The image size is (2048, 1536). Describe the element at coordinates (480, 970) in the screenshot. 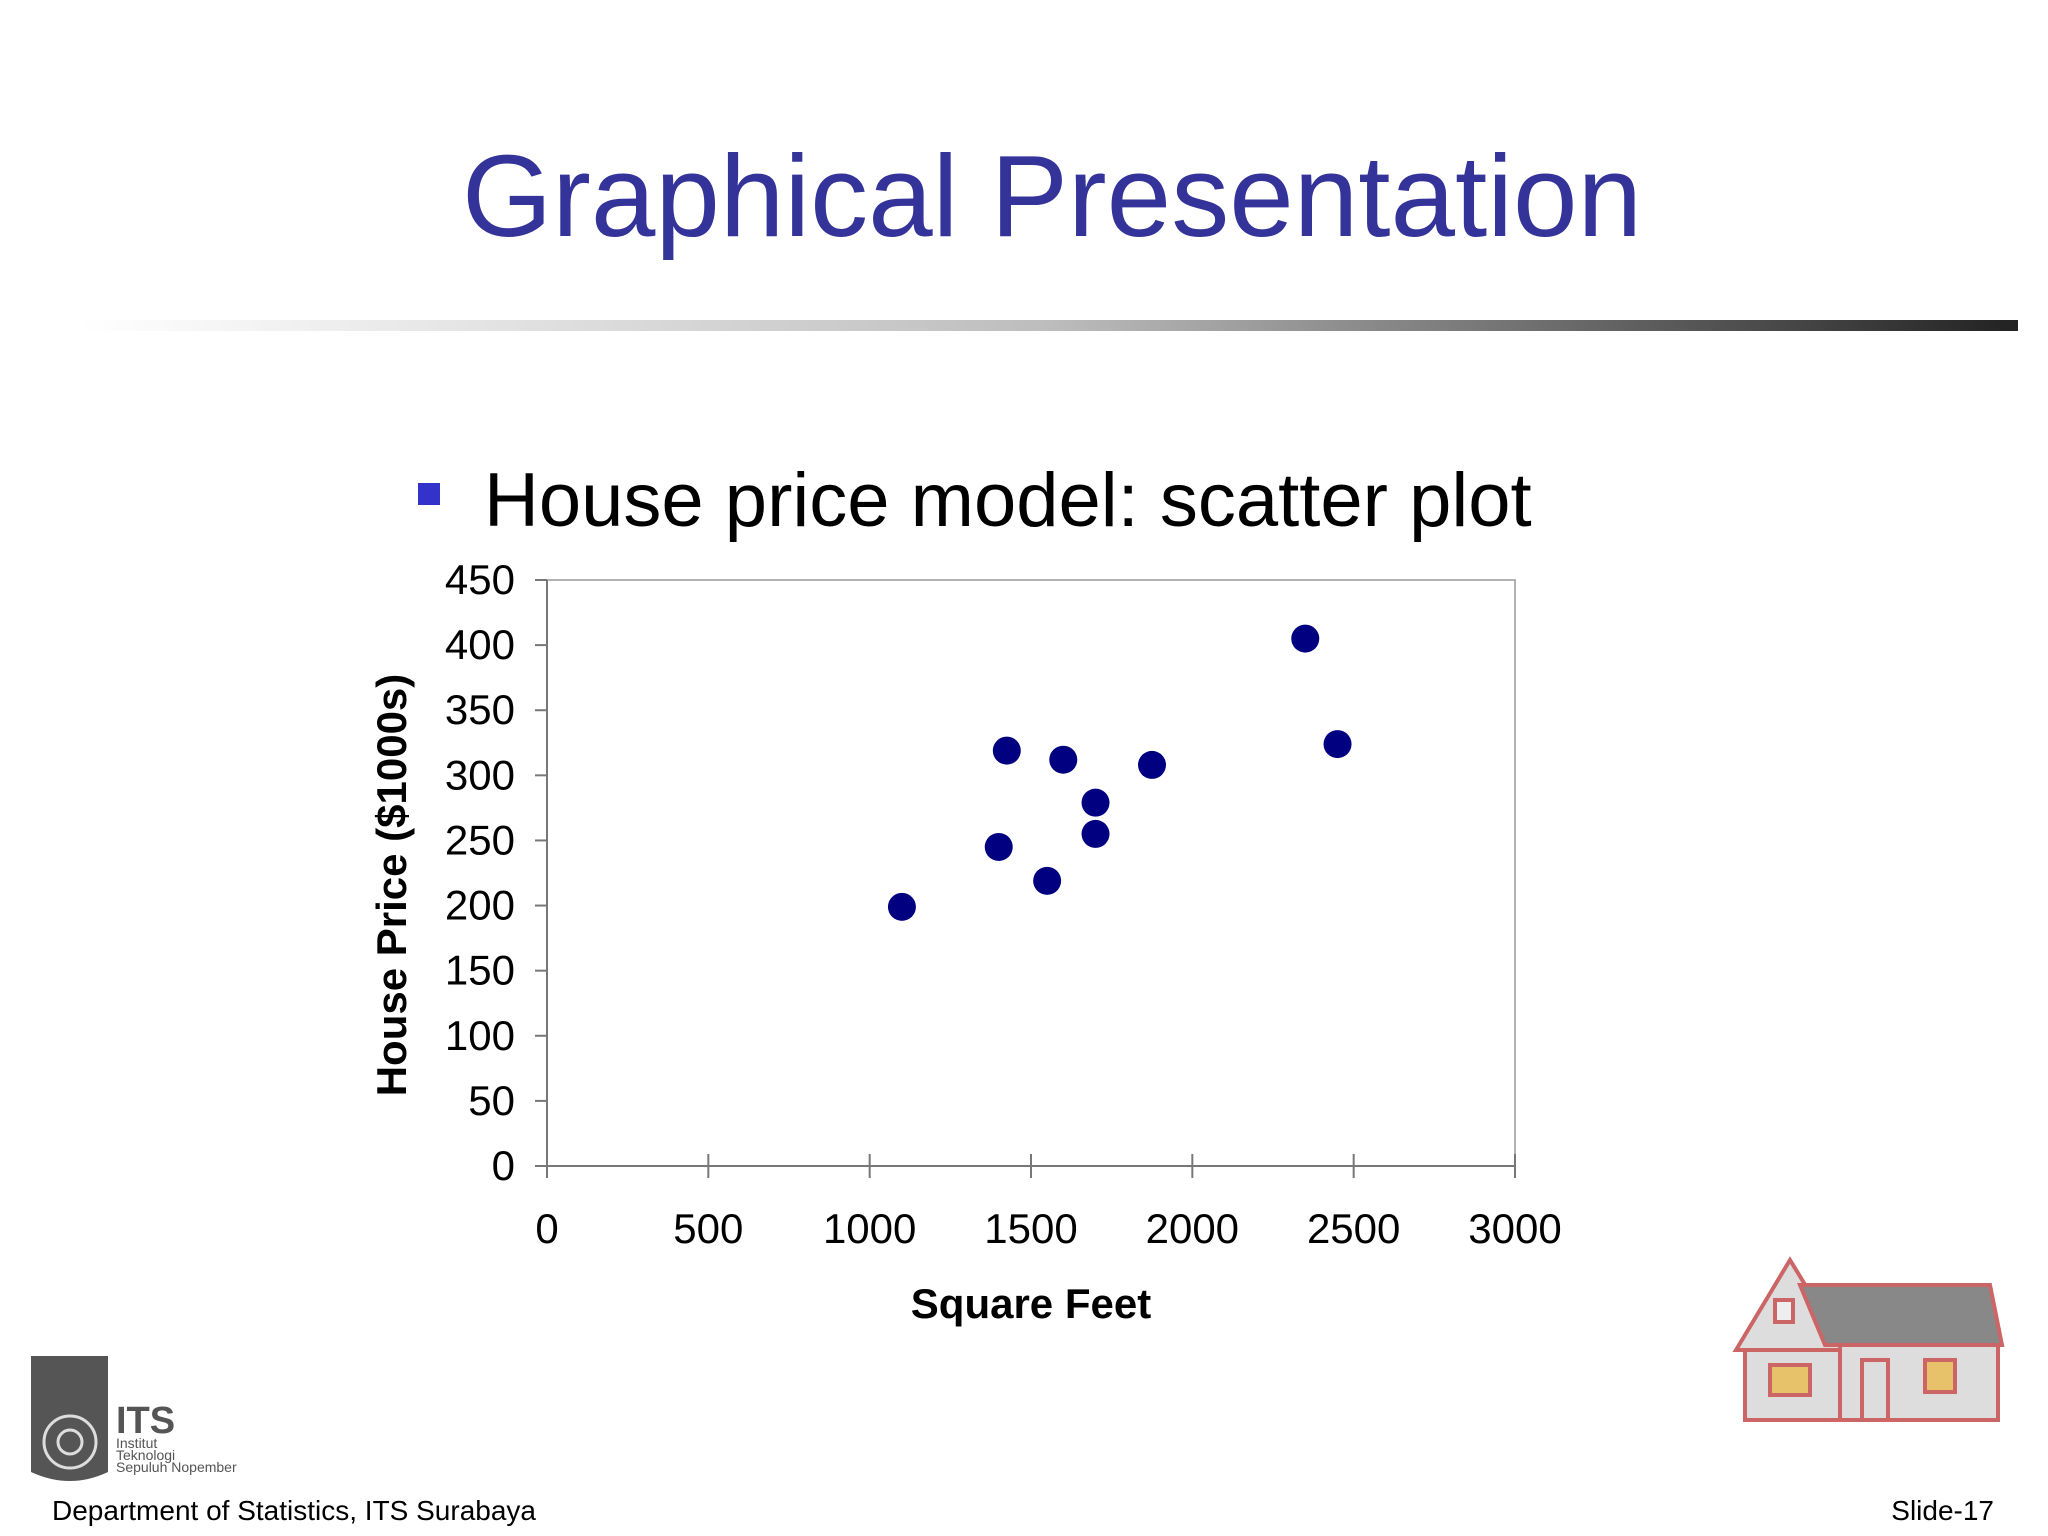

I see `y-tick-label: 150` at that location.